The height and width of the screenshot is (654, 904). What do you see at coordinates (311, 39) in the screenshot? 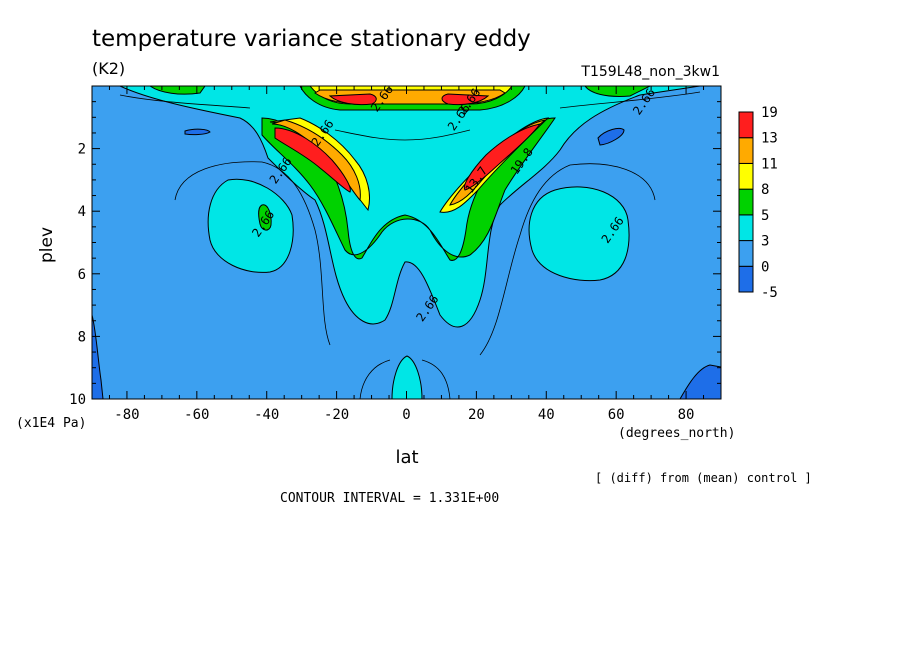
I see `chart-title: temperature variance stationary eddy` at bounding box center [311, 39].